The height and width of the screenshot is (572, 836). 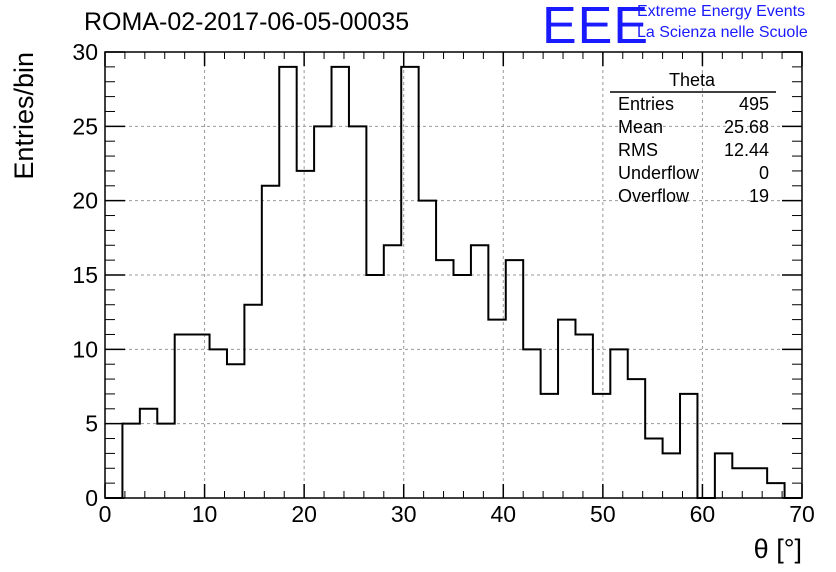 I want to click on y-tick-label: 10, so click(x=85, y=349).